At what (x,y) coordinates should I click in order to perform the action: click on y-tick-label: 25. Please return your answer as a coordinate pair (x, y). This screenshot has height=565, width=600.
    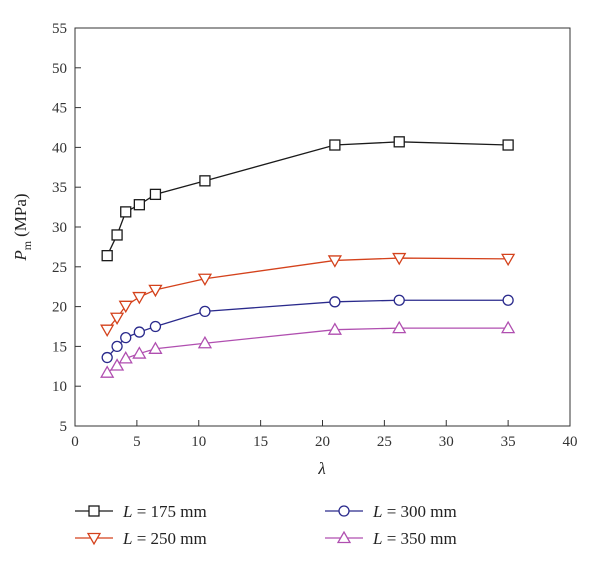
    Looking at the image, I should click on (59, 268).